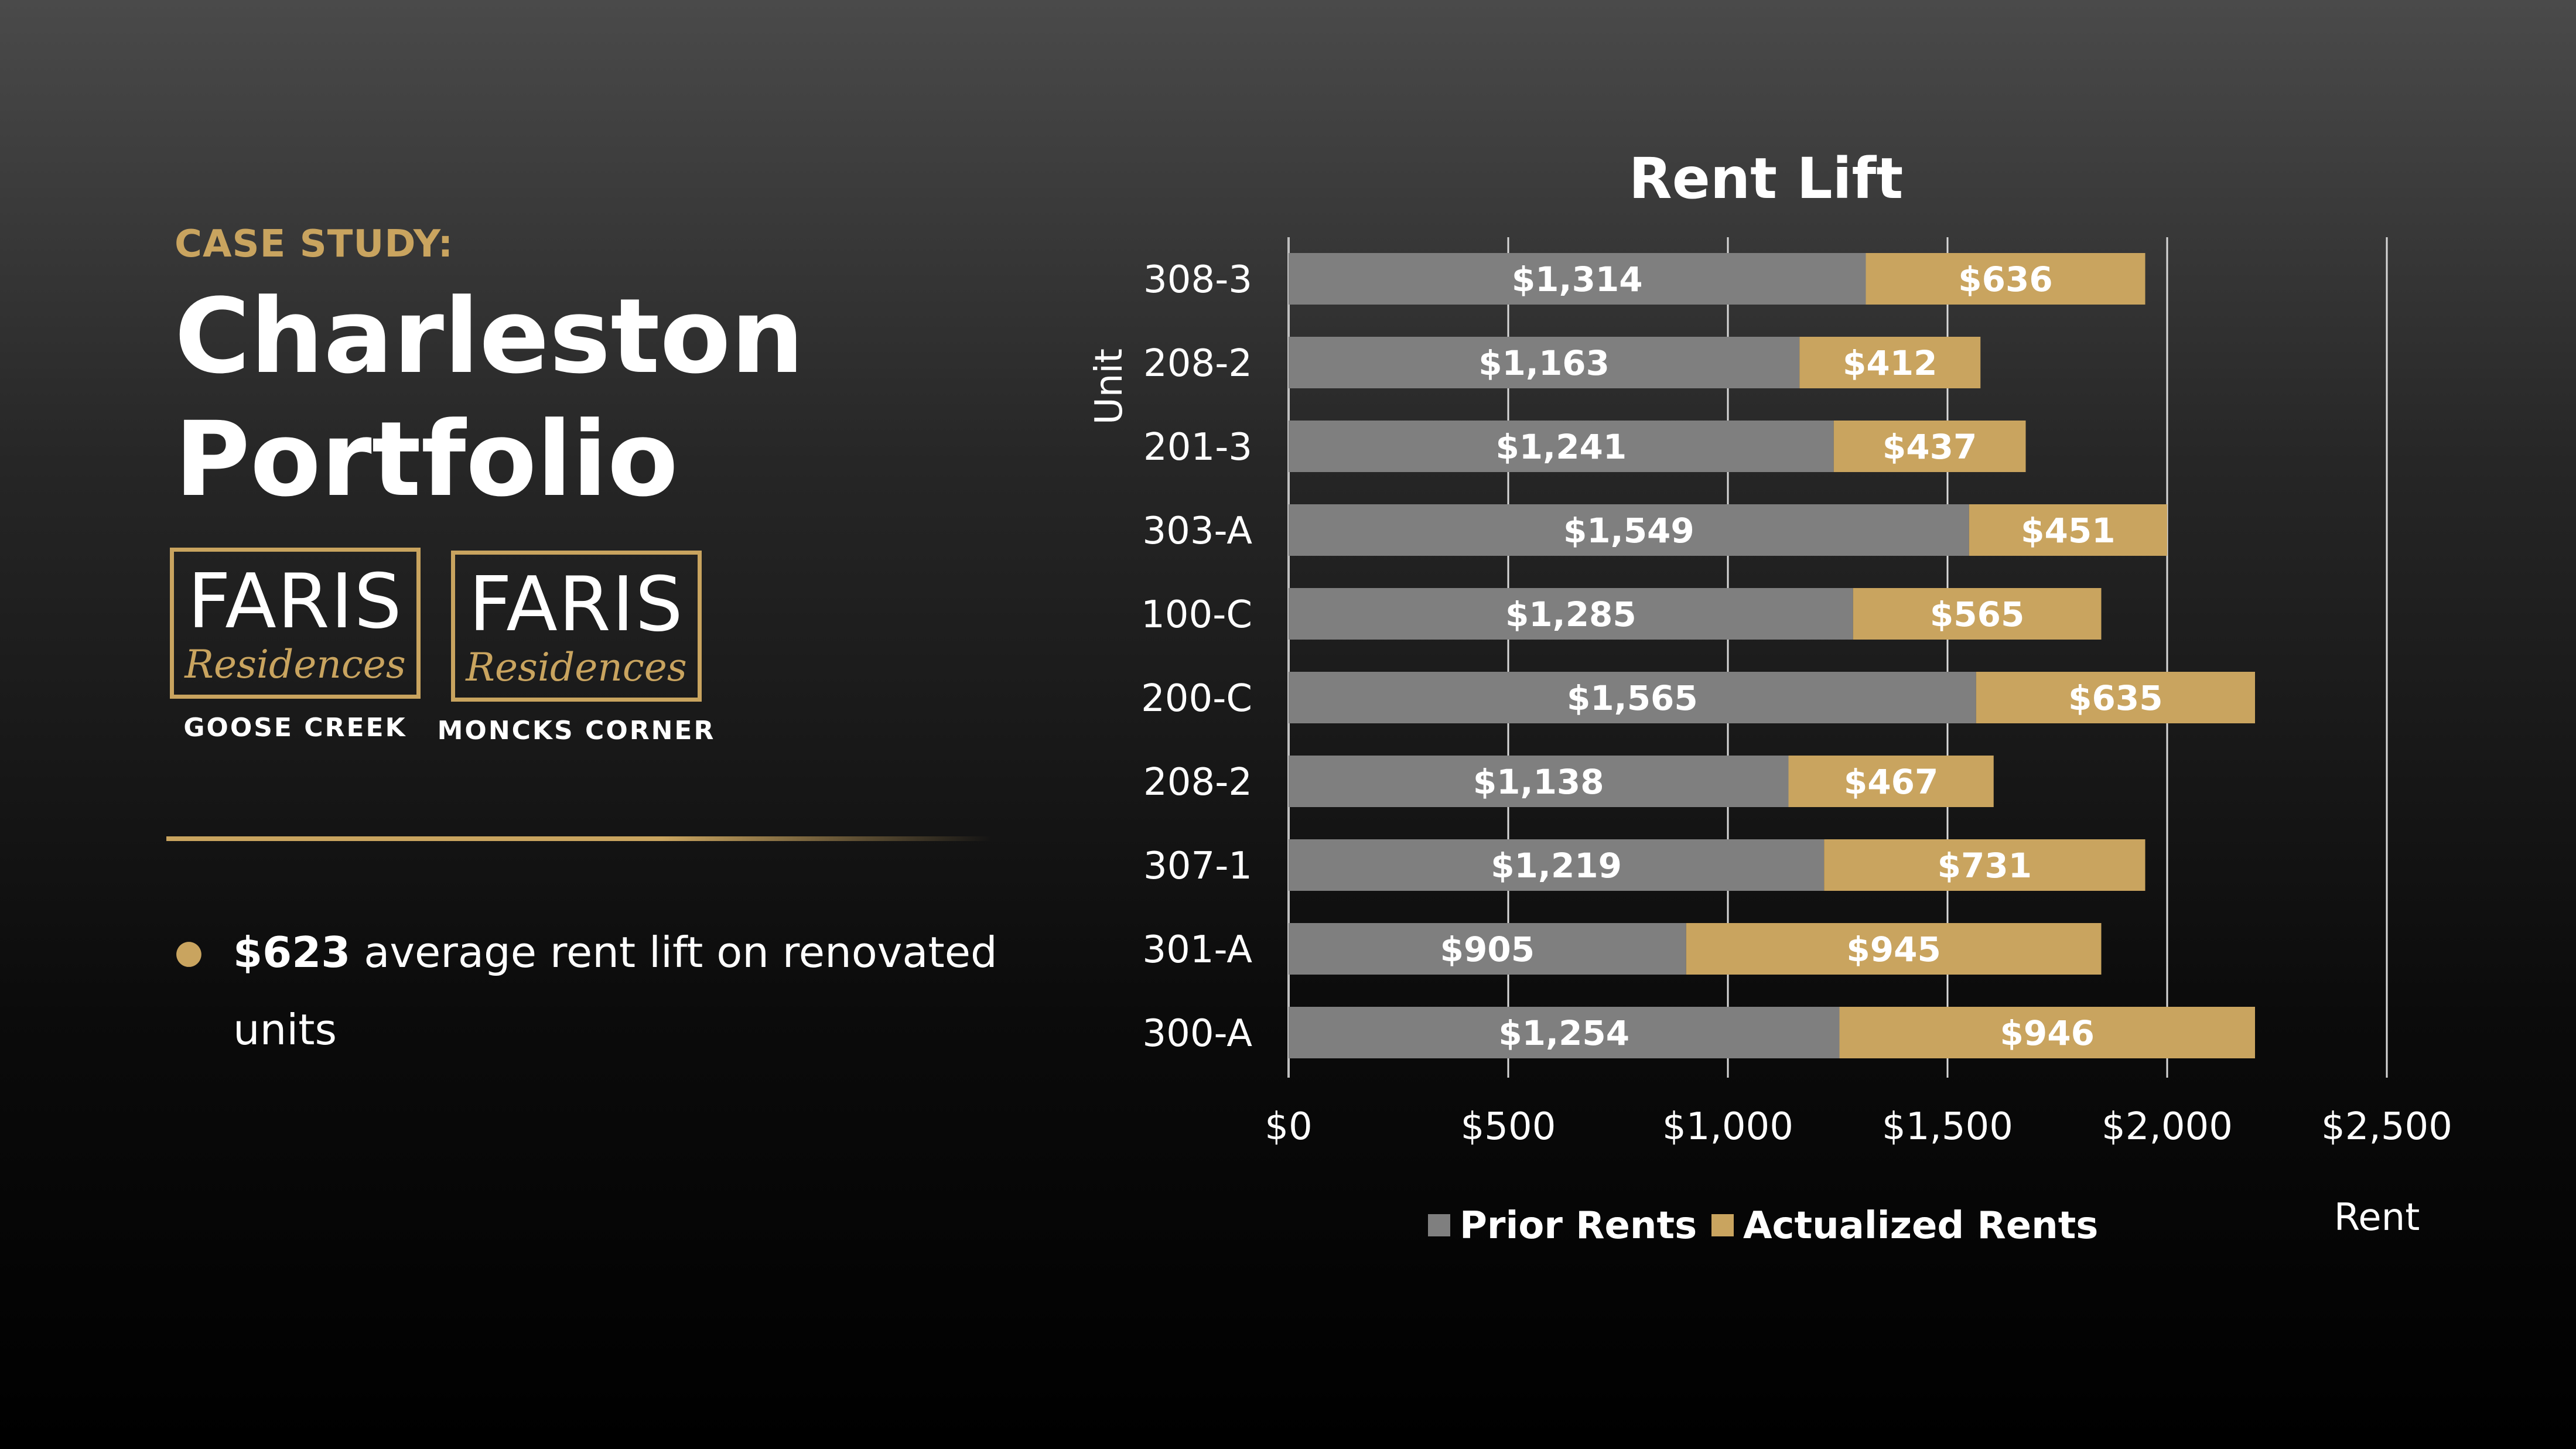  Describe the element at coordinates (615, 991) in the screenshot. I see `bullet-body: average rent lift on renovated units` at that location.